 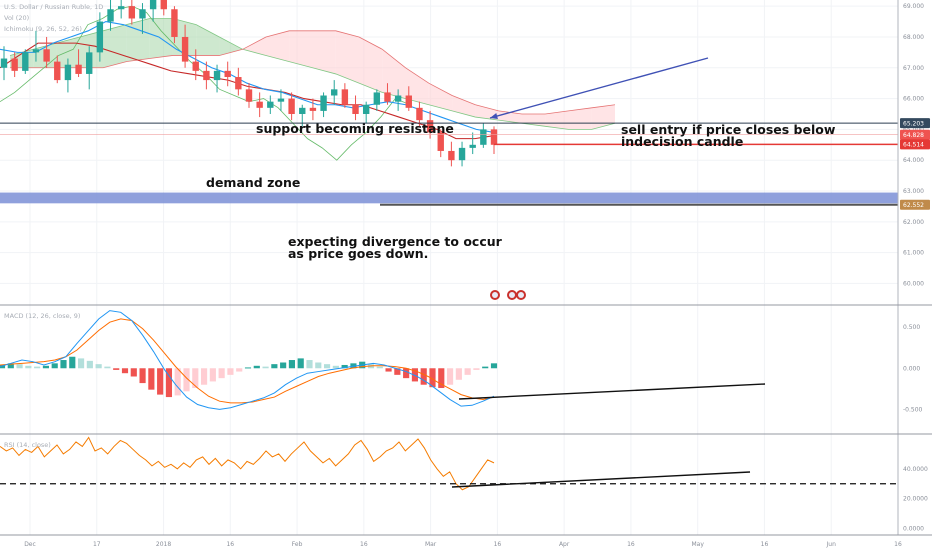 What do you see at coordinates (508, 295) in the screenshot?
I see `event-flags` at bounding box center [508, 295].